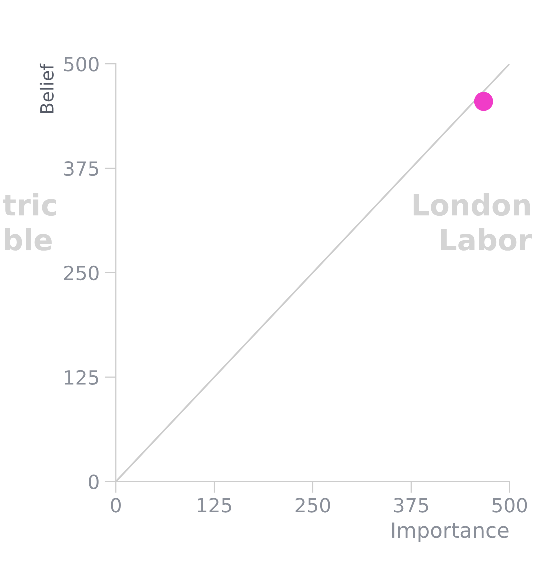 Image resolution: width=535 pixels, height=577 pixels. I want to click on y-tick-label: 250, so click(81, 273).